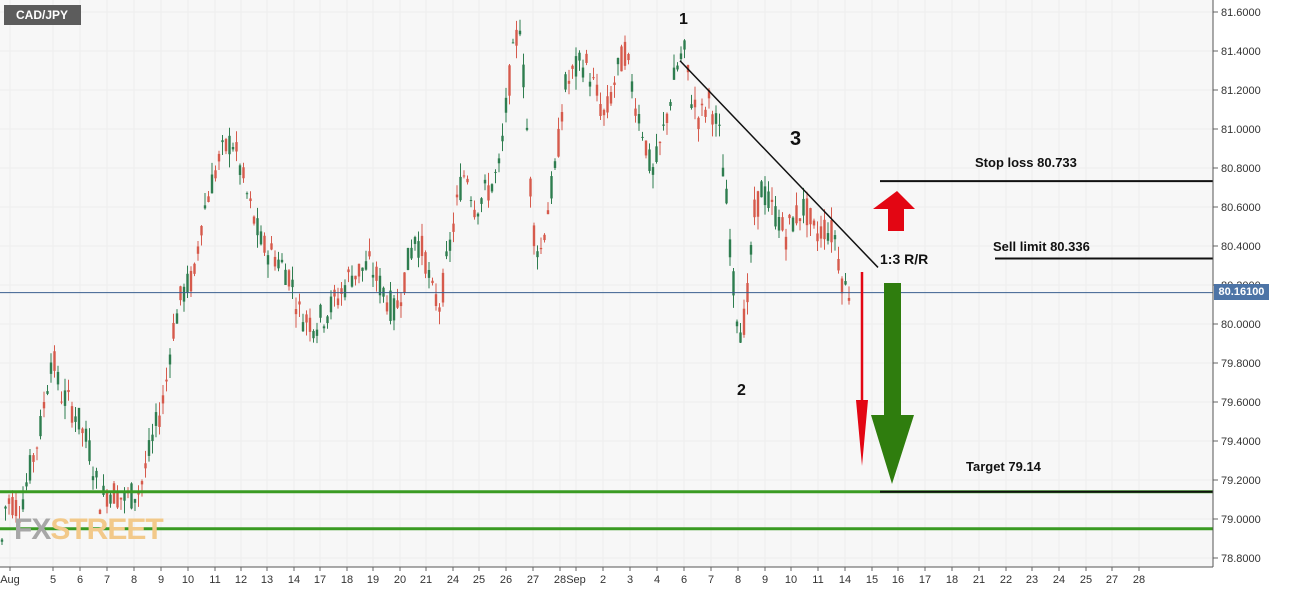 This screenshot has height=592, width=1289. I want to click on x-tick-label: 23, so click(1032, 580).